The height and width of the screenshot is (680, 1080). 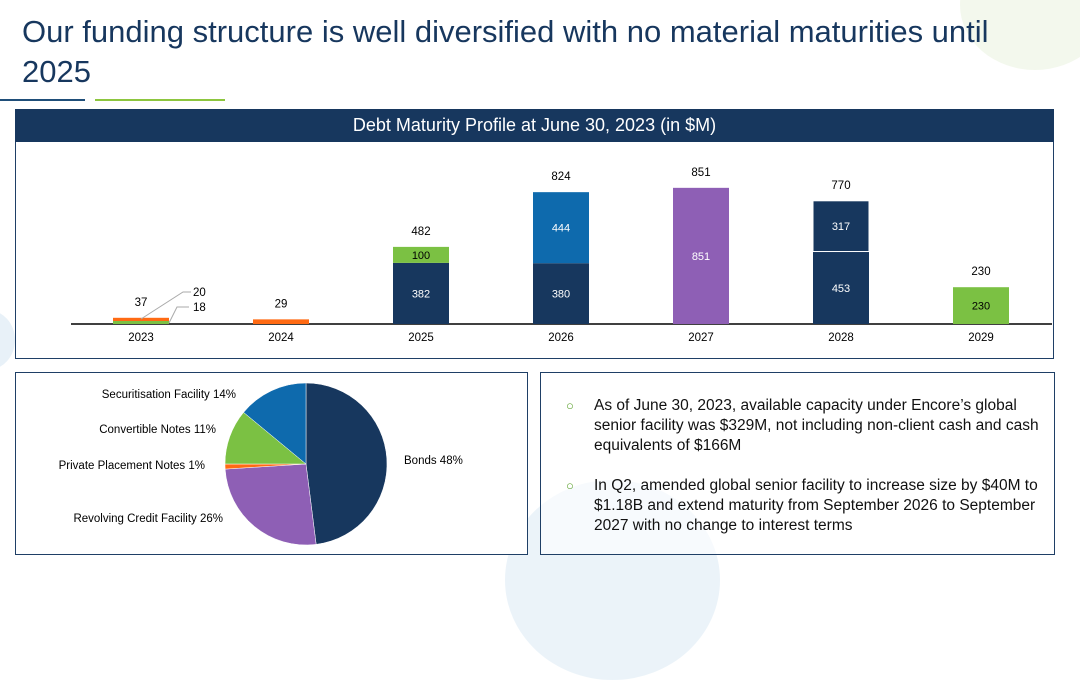 I want to click on x-tick-label: 2023, so click(x=141, y=338).